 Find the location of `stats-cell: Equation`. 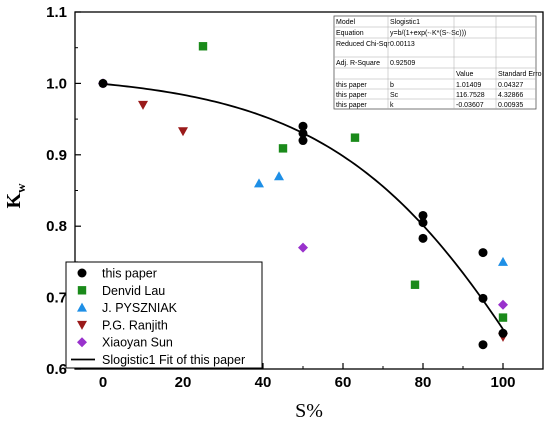

stats-cell: Equation is located at coordinates (350, 33).